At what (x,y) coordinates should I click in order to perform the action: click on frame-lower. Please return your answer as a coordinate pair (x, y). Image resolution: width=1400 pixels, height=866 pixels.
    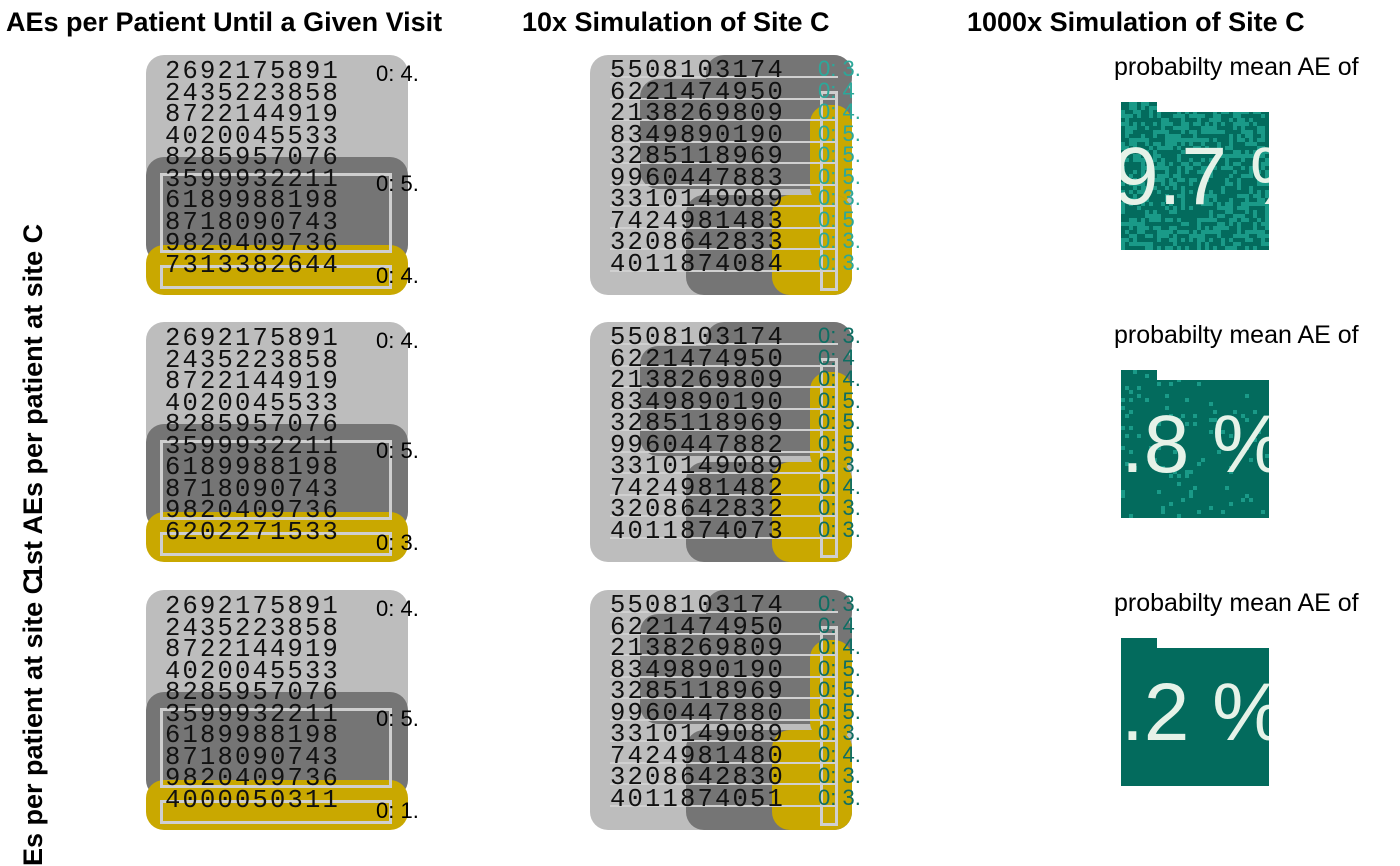
    Looking at the image, I should click on (276, 812).